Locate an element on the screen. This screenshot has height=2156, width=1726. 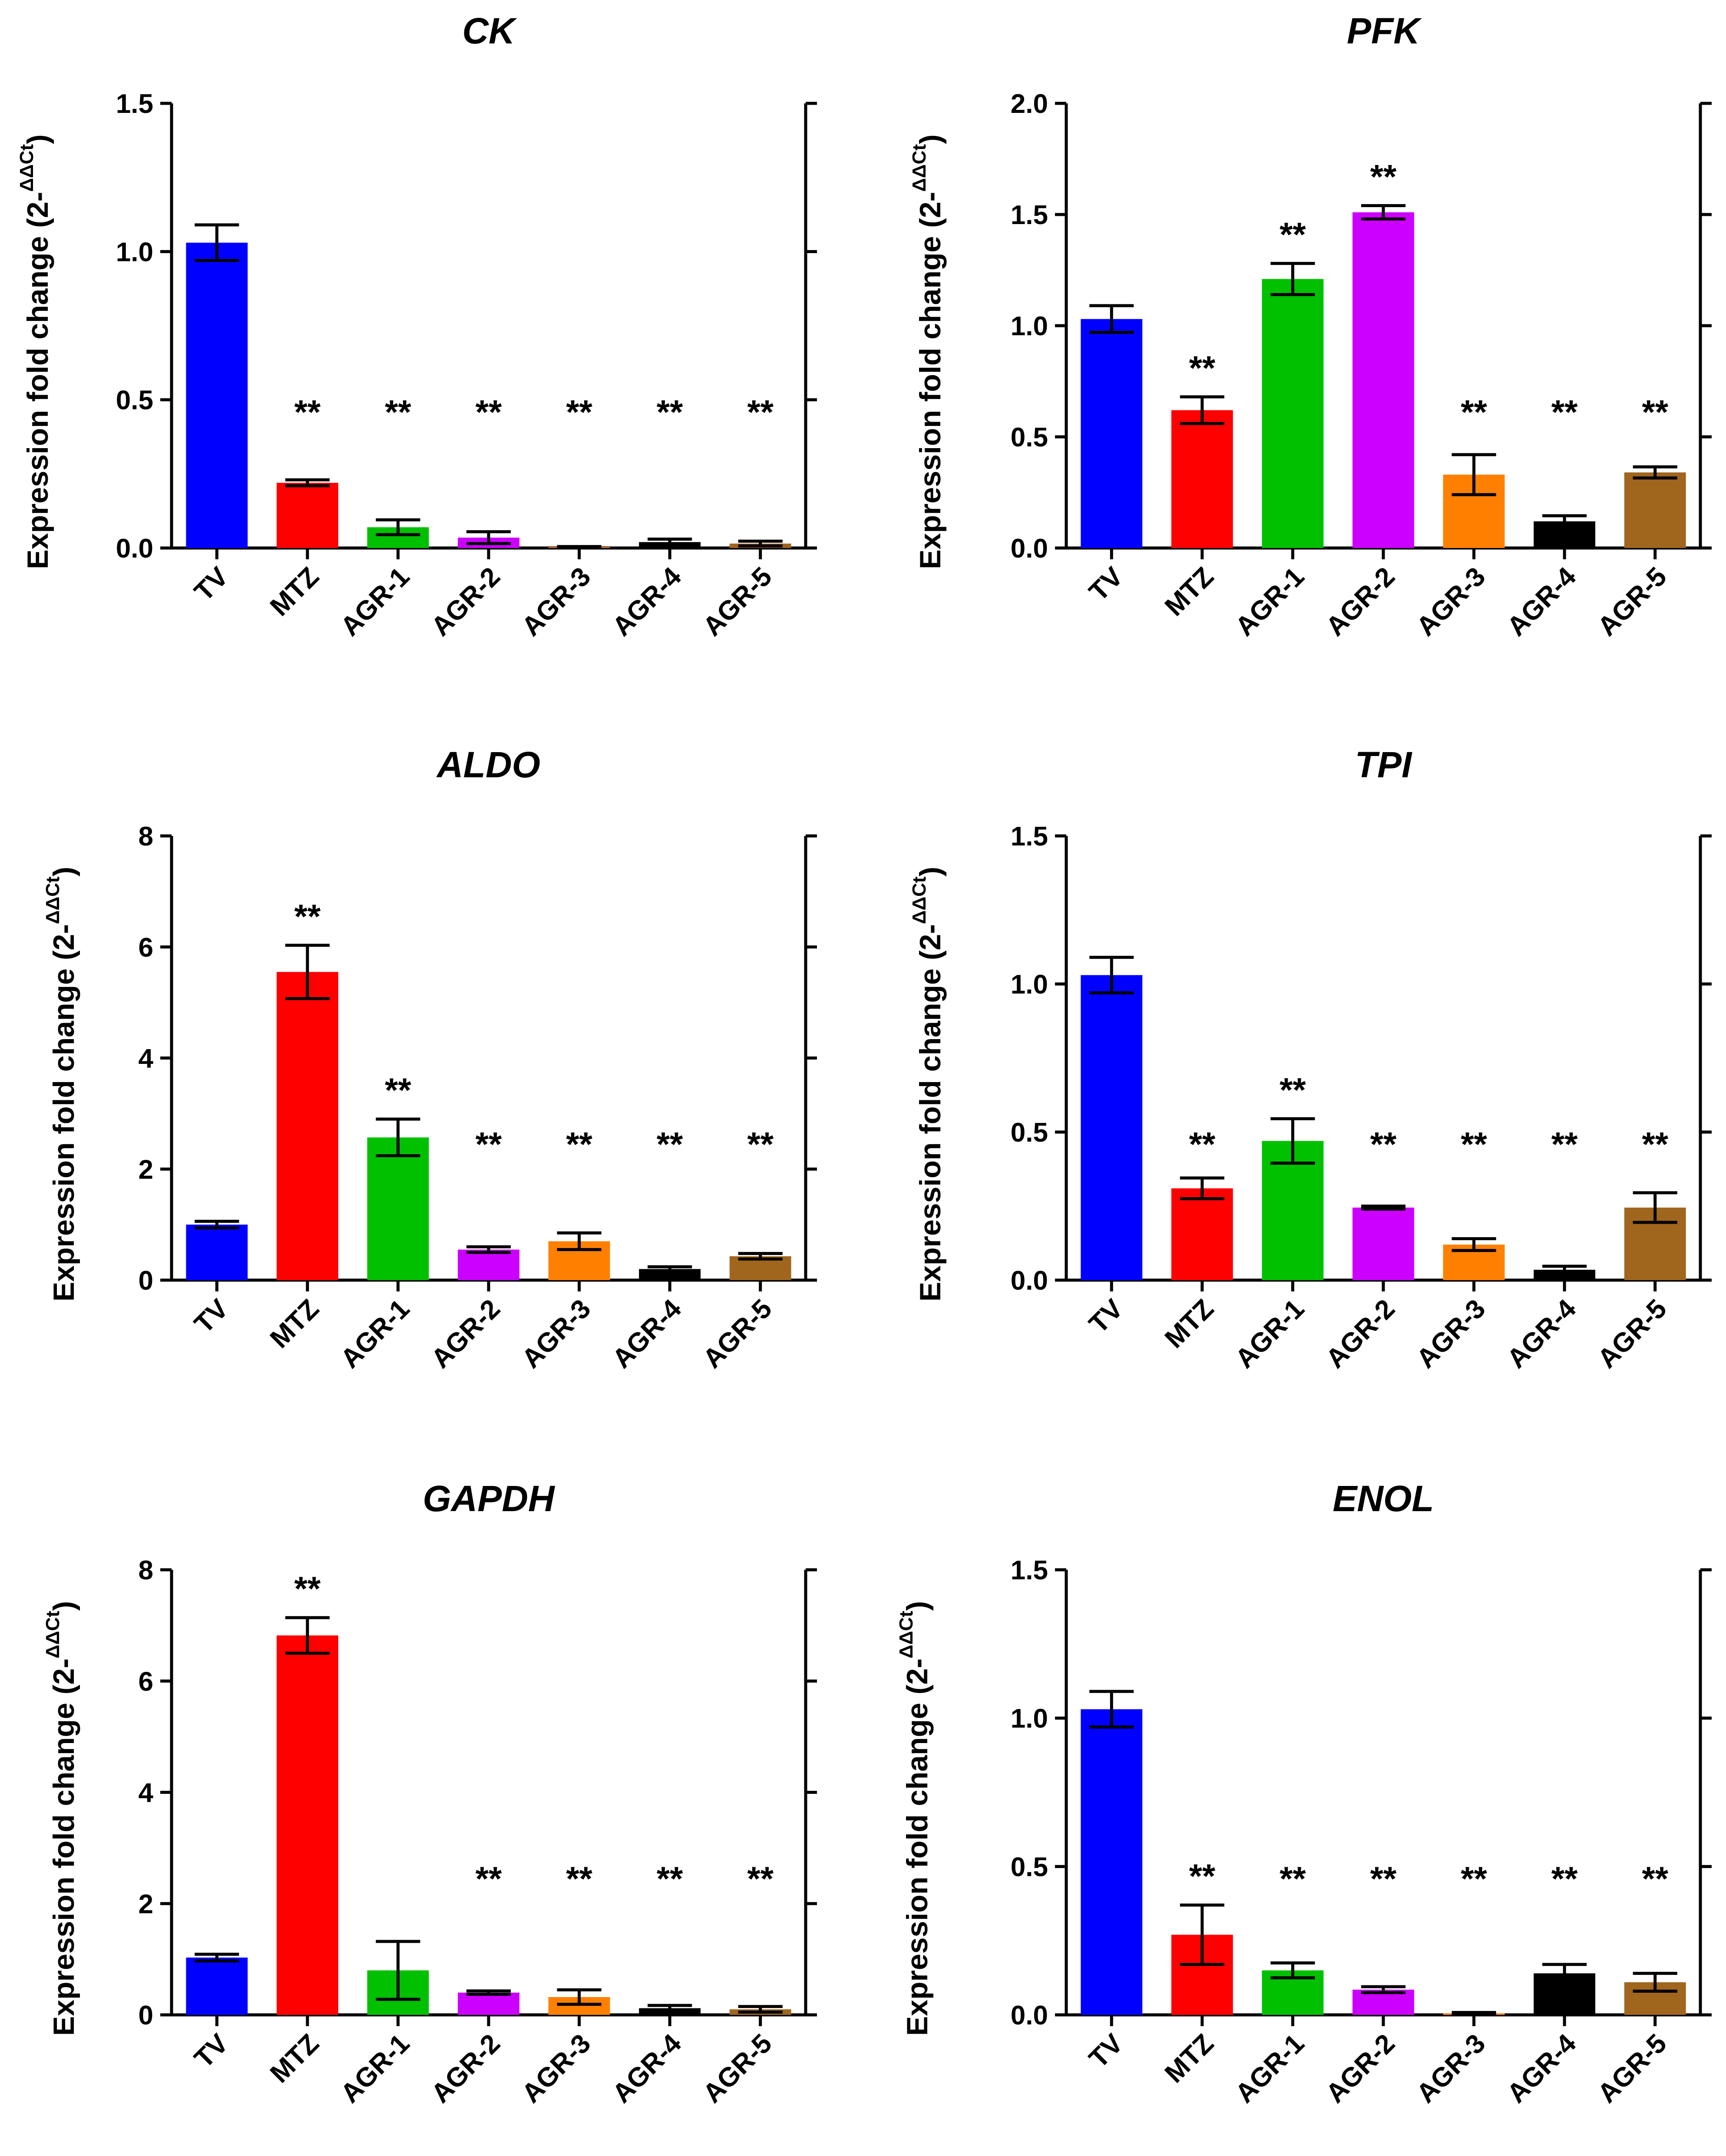
y-tick-label: 0.5 is located at coordinates (1029, 437).